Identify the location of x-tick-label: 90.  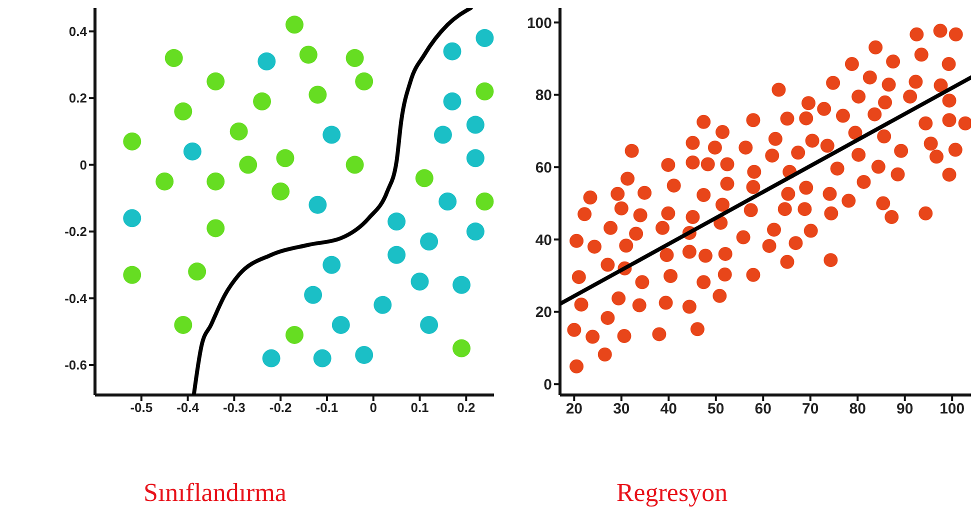
(905, 409).